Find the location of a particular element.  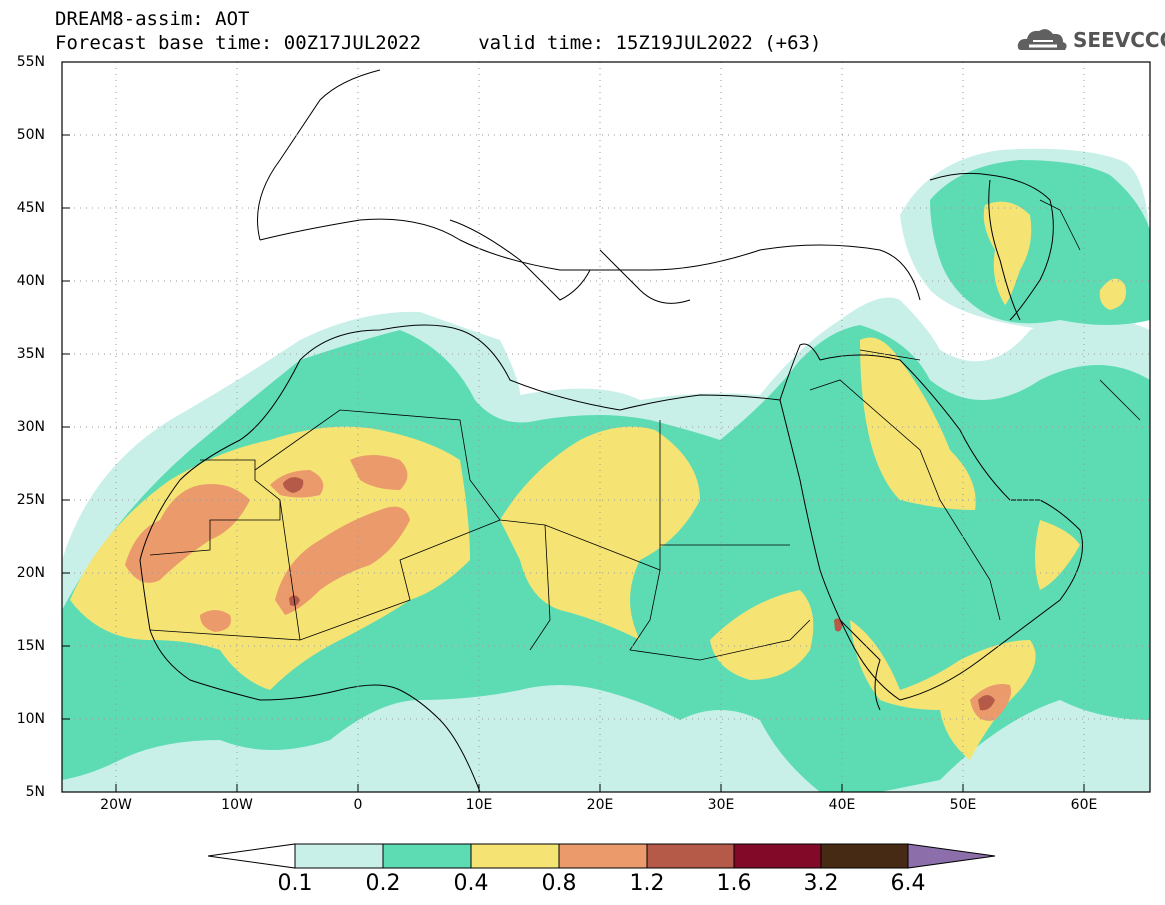

colorbar is located at coordinates (601, 856).